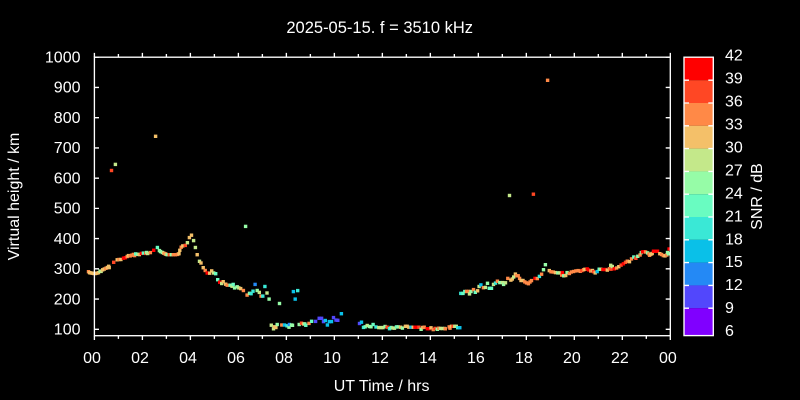 This screenshot has height=400, width=800. What do you see at coordinates (332, 358) in the screenshot?
I see `svg-text: 10` at bounding box center [332, 358].